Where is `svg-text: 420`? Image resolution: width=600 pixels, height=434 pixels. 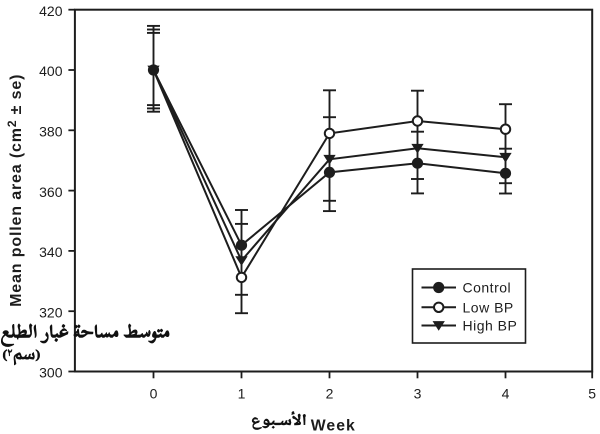
svg-text: 420 is located at coordinates (51, 11).